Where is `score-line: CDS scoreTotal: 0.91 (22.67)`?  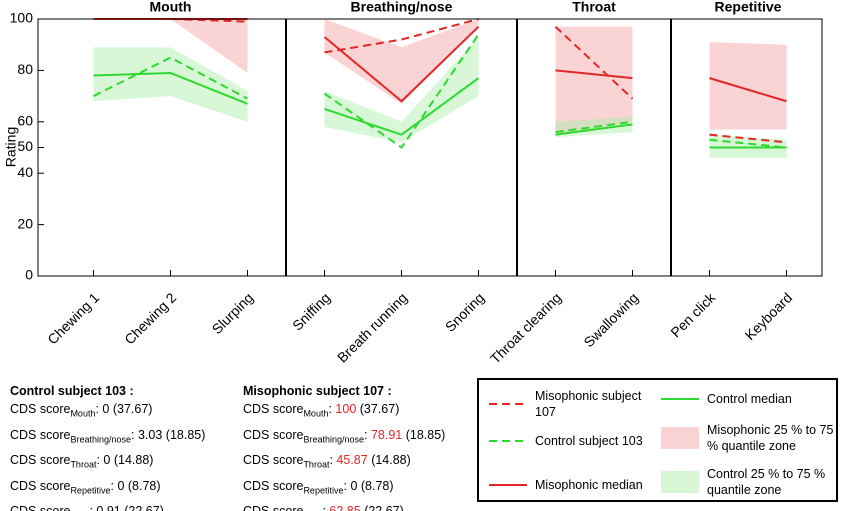
score-line: CDS scoreTotal: 0.91 (22.67) is located at coordinates (107, 506).